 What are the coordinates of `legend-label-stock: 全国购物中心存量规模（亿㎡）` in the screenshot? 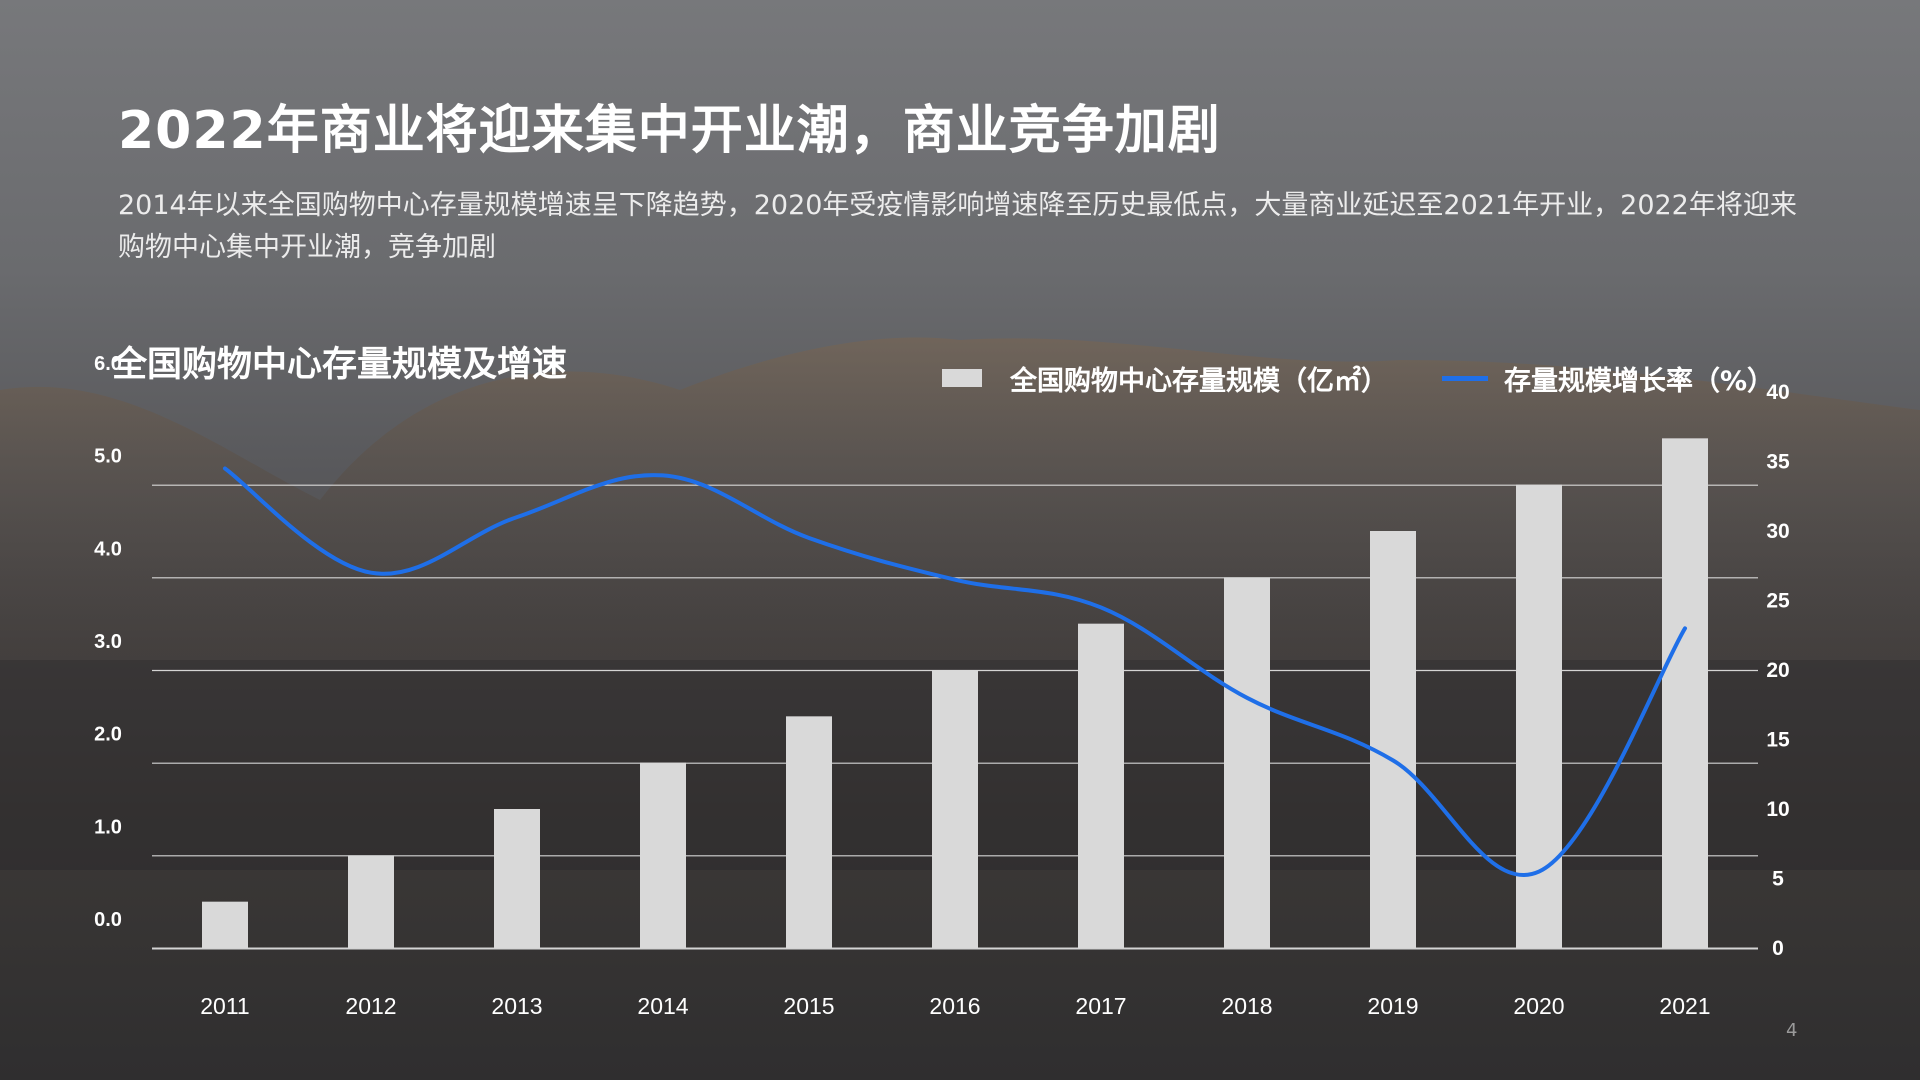 It's located at (1199, 381).